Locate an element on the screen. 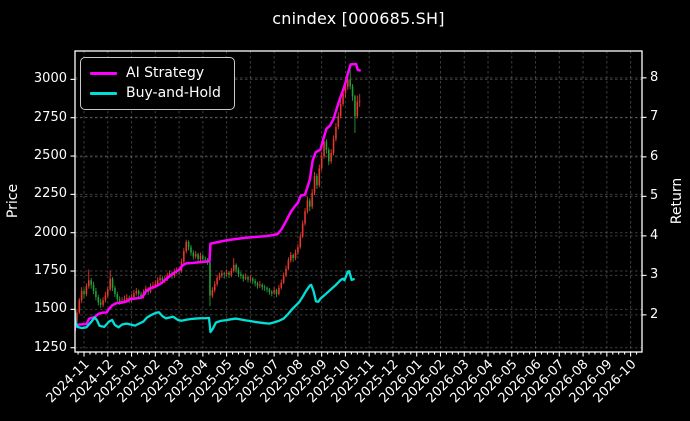  price-tick-label: 2750 is located at coordinates (50, 117).